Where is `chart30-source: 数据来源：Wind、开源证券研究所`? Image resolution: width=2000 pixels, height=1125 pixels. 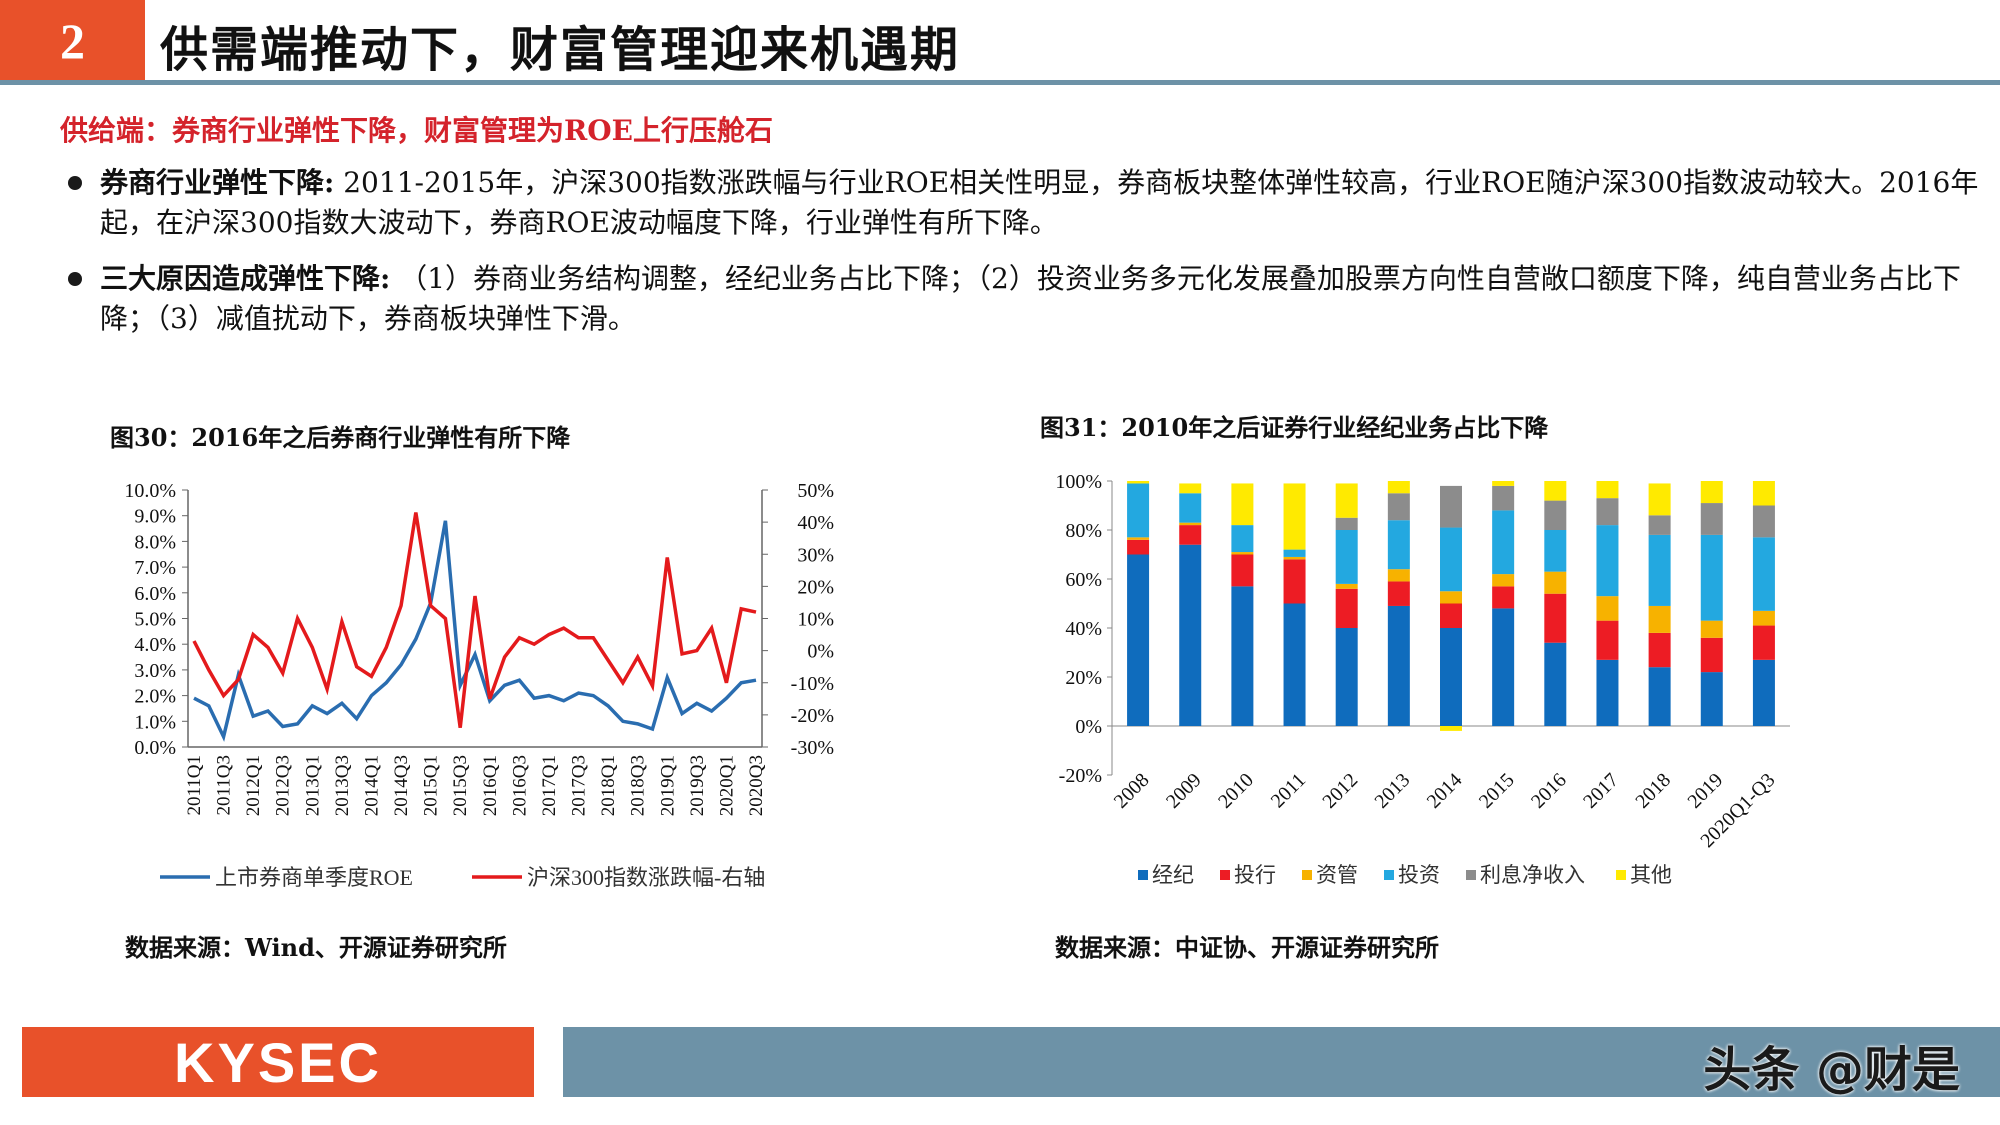 chart30-source: 数据来源：Wind、开源证券研究所 is located at coordinates (316, 947).